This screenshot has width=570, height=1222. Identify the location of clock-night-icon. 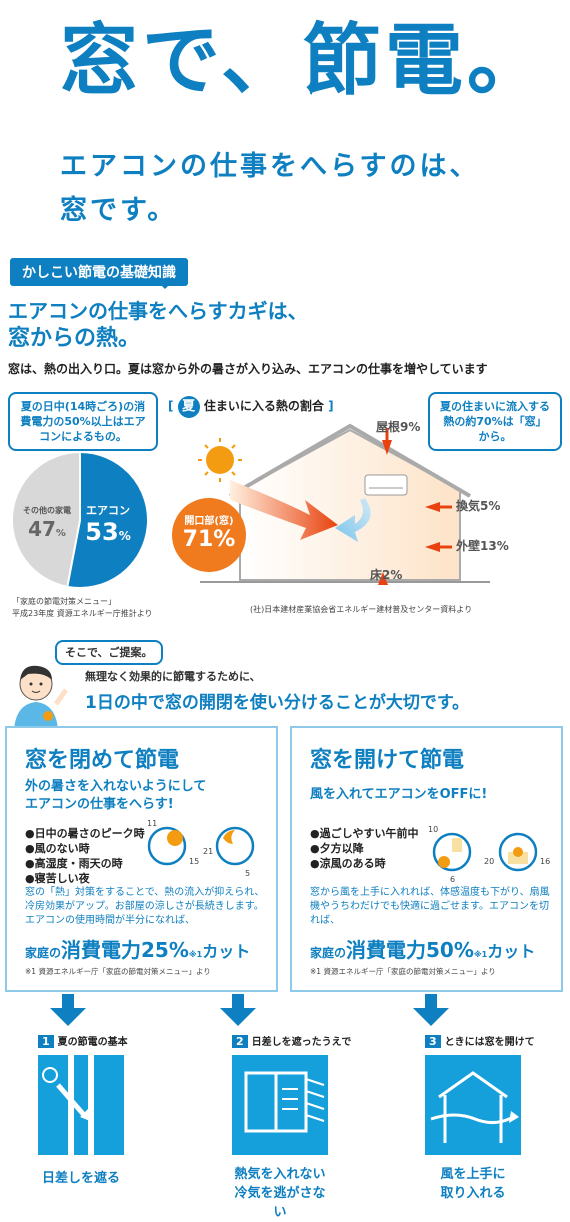
(235, 846).